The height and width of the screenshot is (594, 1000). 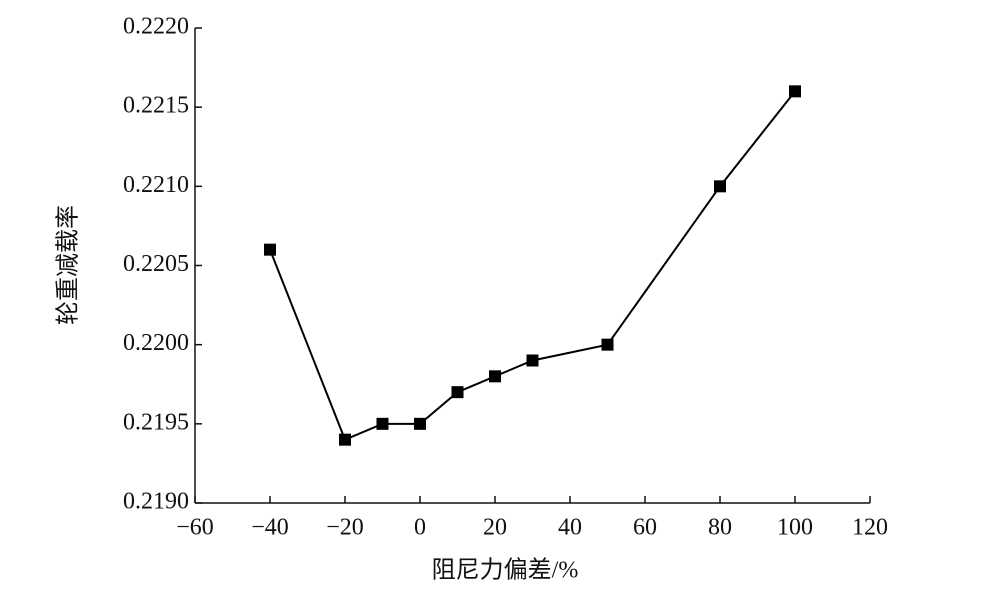 What do you see at coordinates (345, 528) in the screenshot?
I see `x-tick-label: −20` at bounding box center [345, 528].